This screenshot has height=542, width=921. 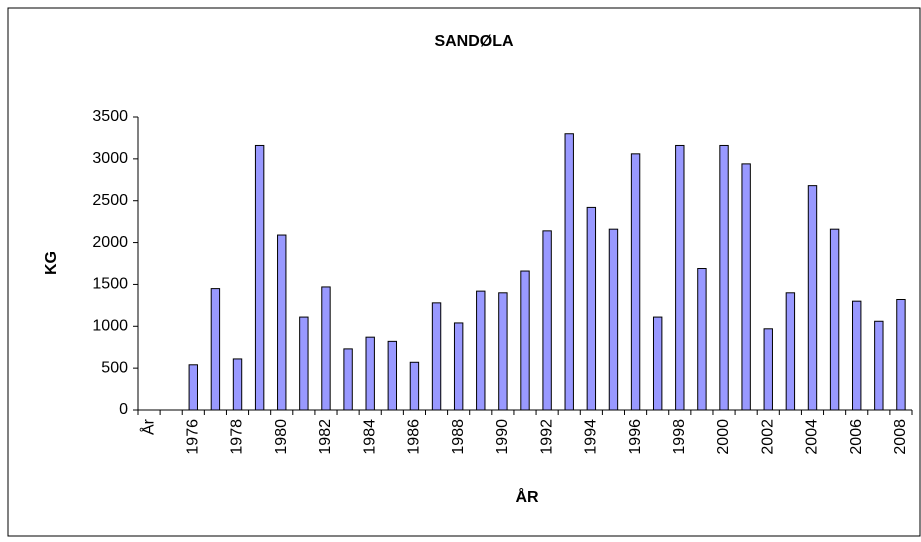 I want to click on x-tick-label: 1986, so click(x=414, y=437).